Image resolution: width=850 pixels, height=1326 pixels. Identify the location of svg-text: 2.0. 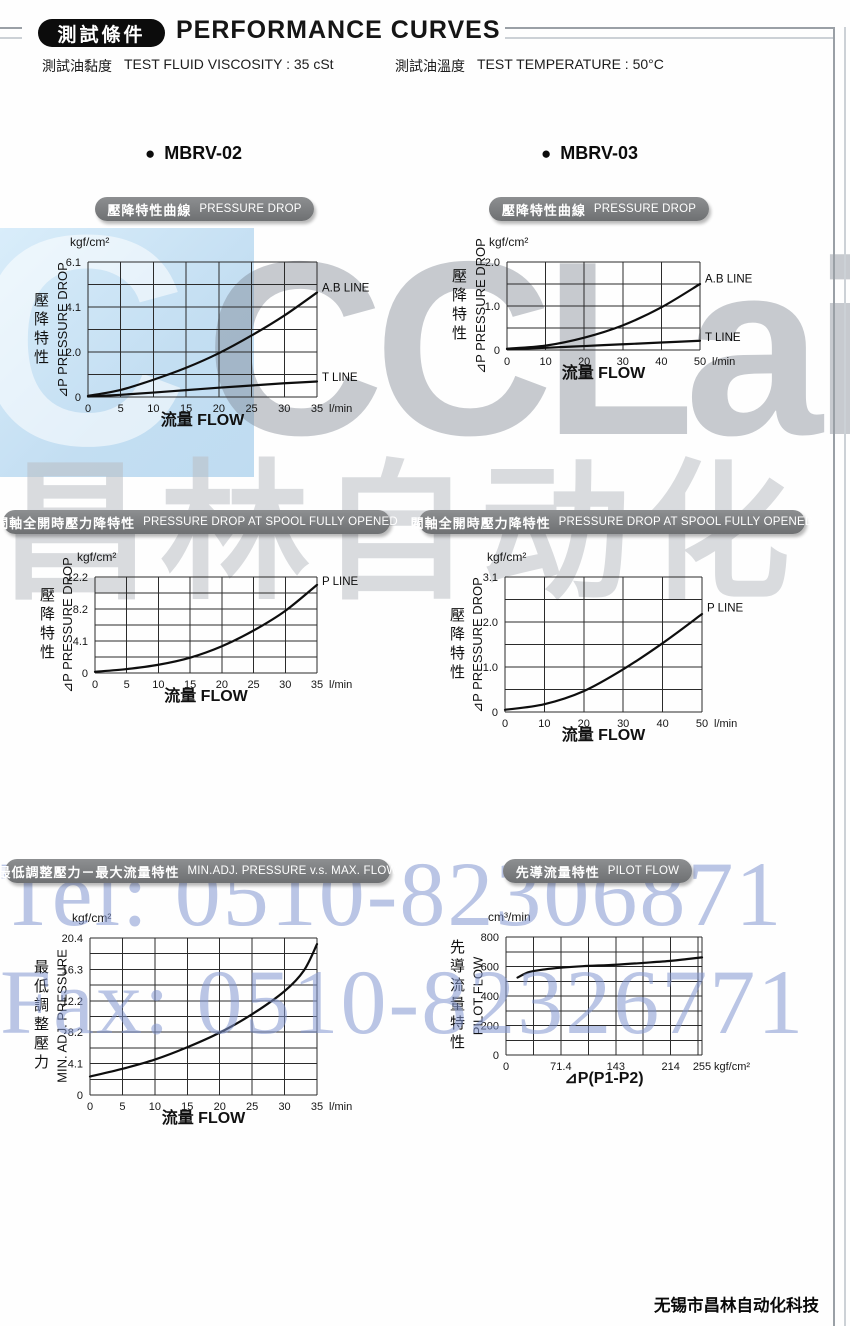
(492, 263).